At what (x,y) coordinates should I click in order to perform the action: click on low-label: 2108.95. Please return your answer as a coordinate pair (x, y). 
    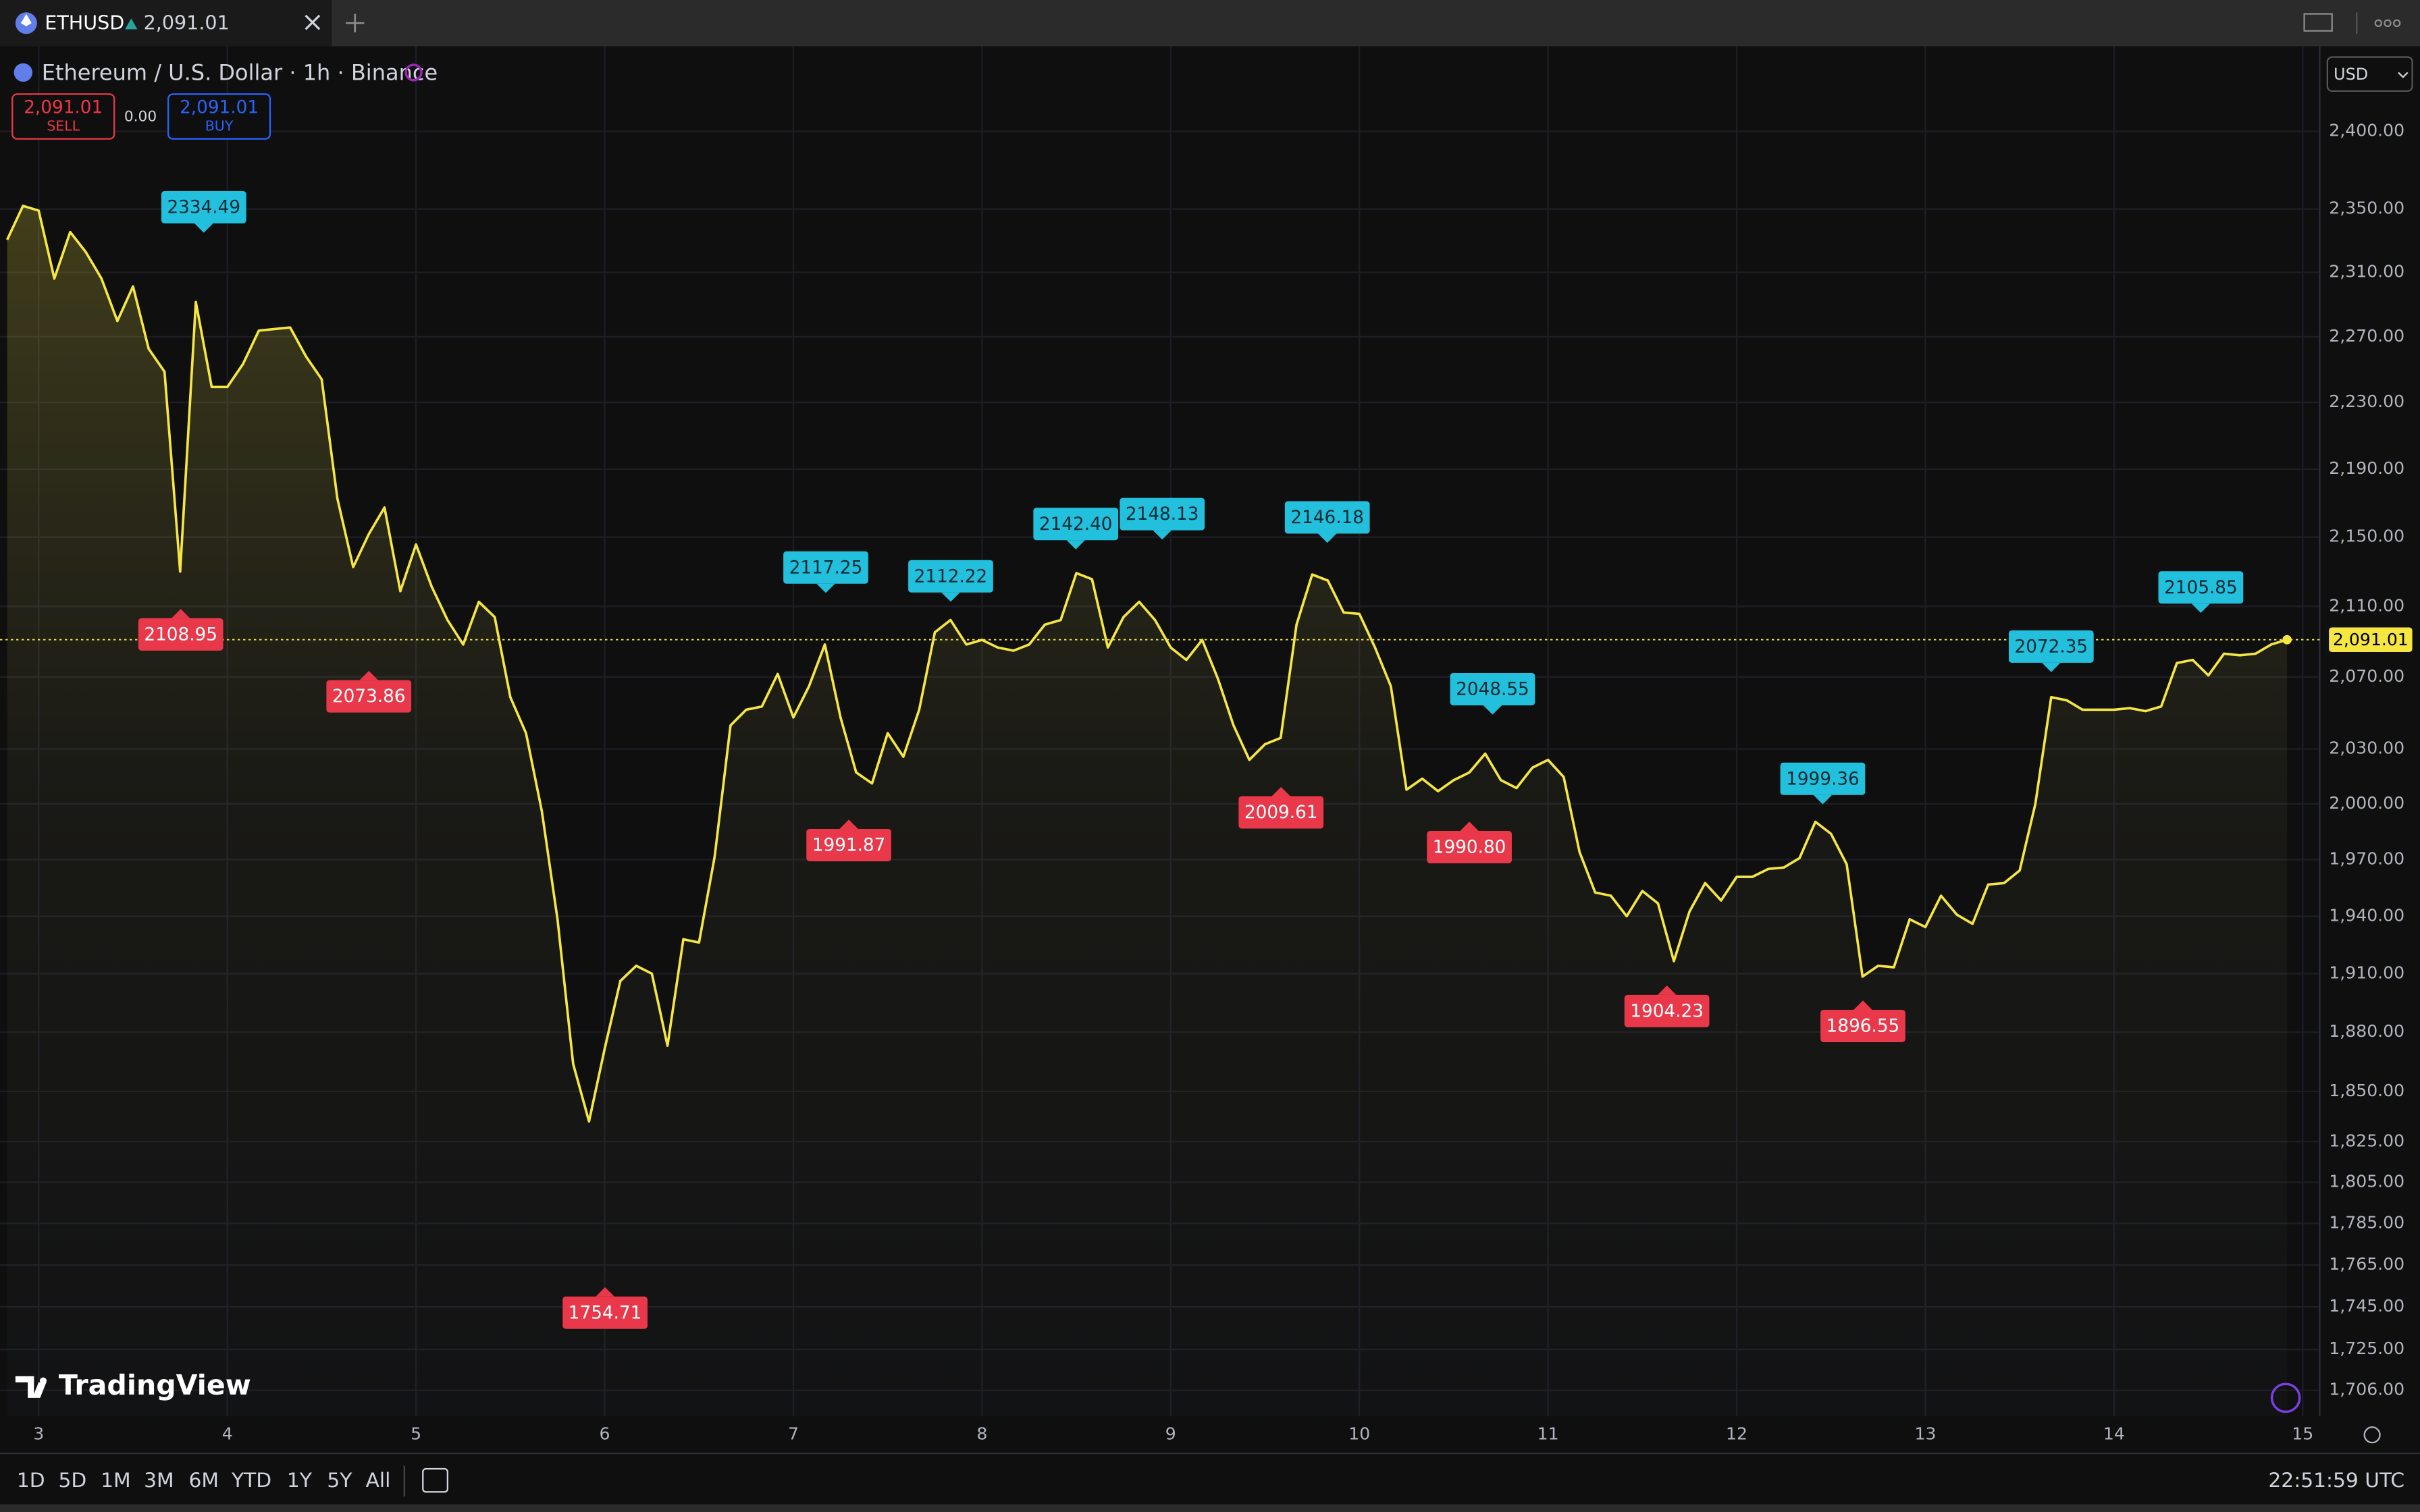
    Looking at the image, I should click on (180, 635).